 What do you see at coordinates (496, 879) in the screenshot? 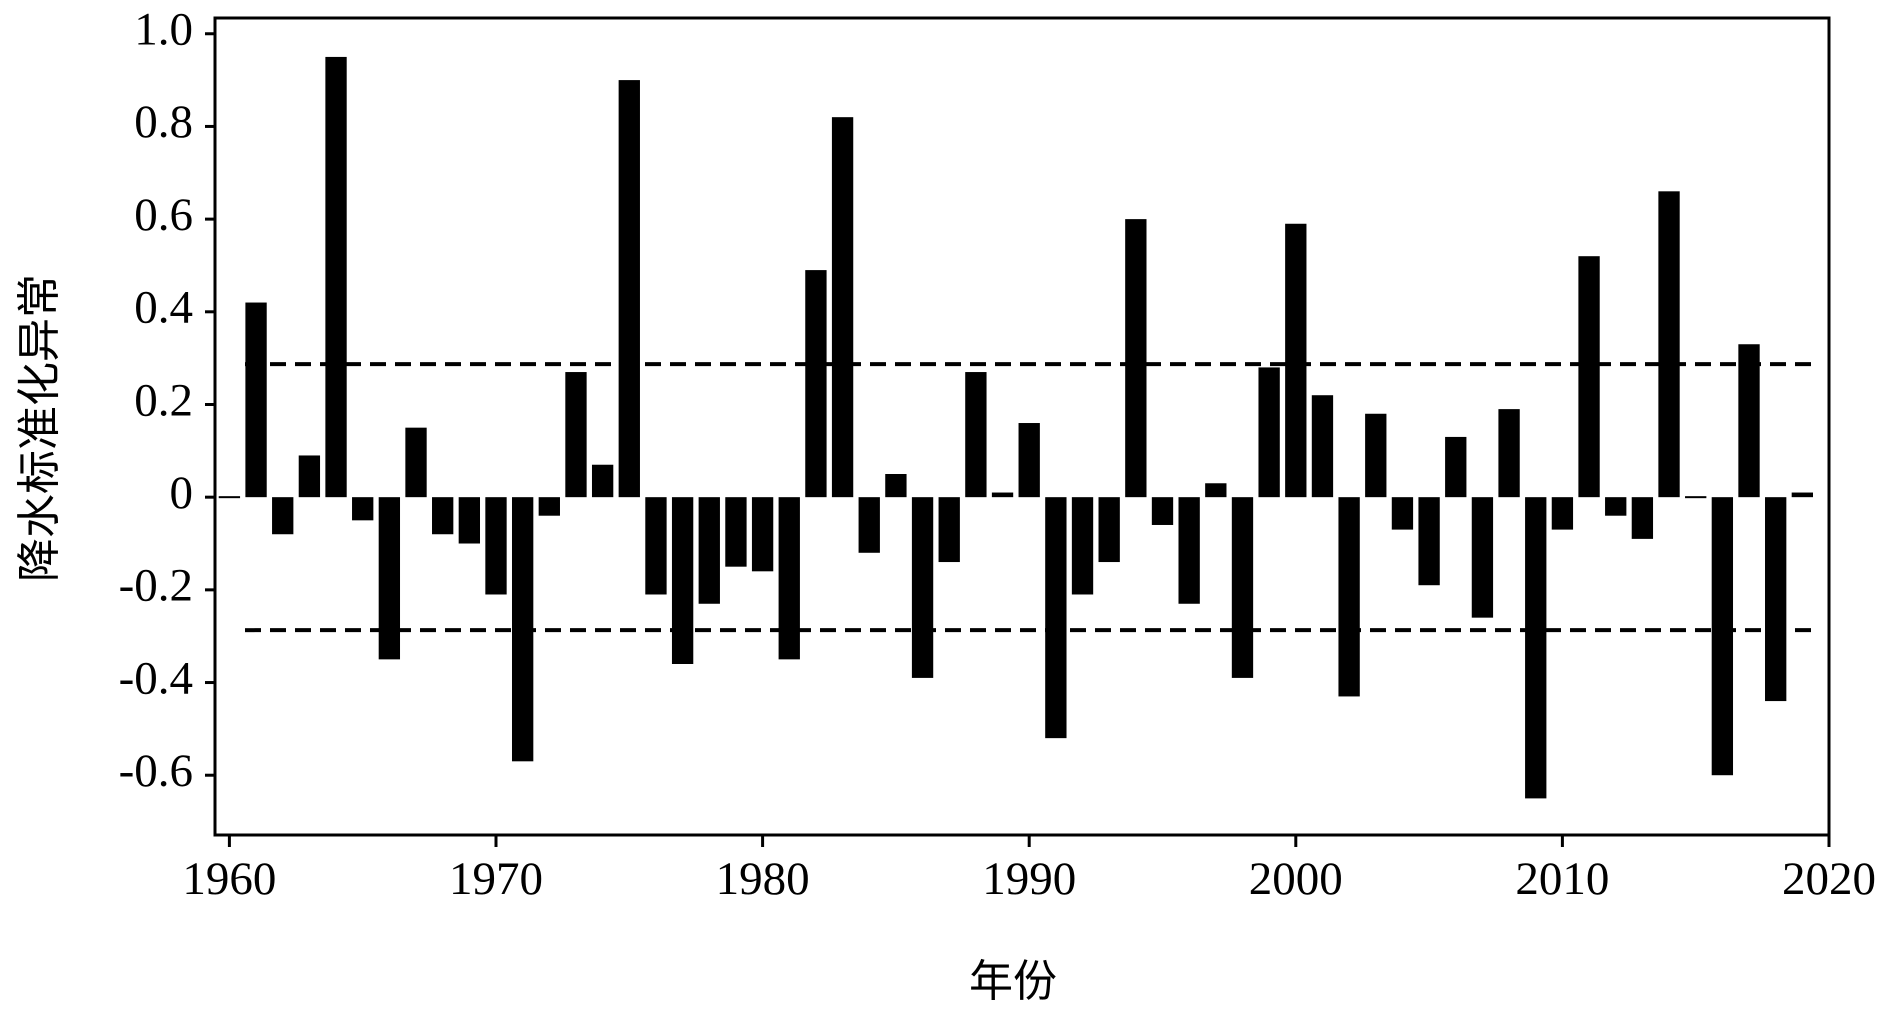
I see `x-tick-label: 1970` at bounding box center [496, 879].